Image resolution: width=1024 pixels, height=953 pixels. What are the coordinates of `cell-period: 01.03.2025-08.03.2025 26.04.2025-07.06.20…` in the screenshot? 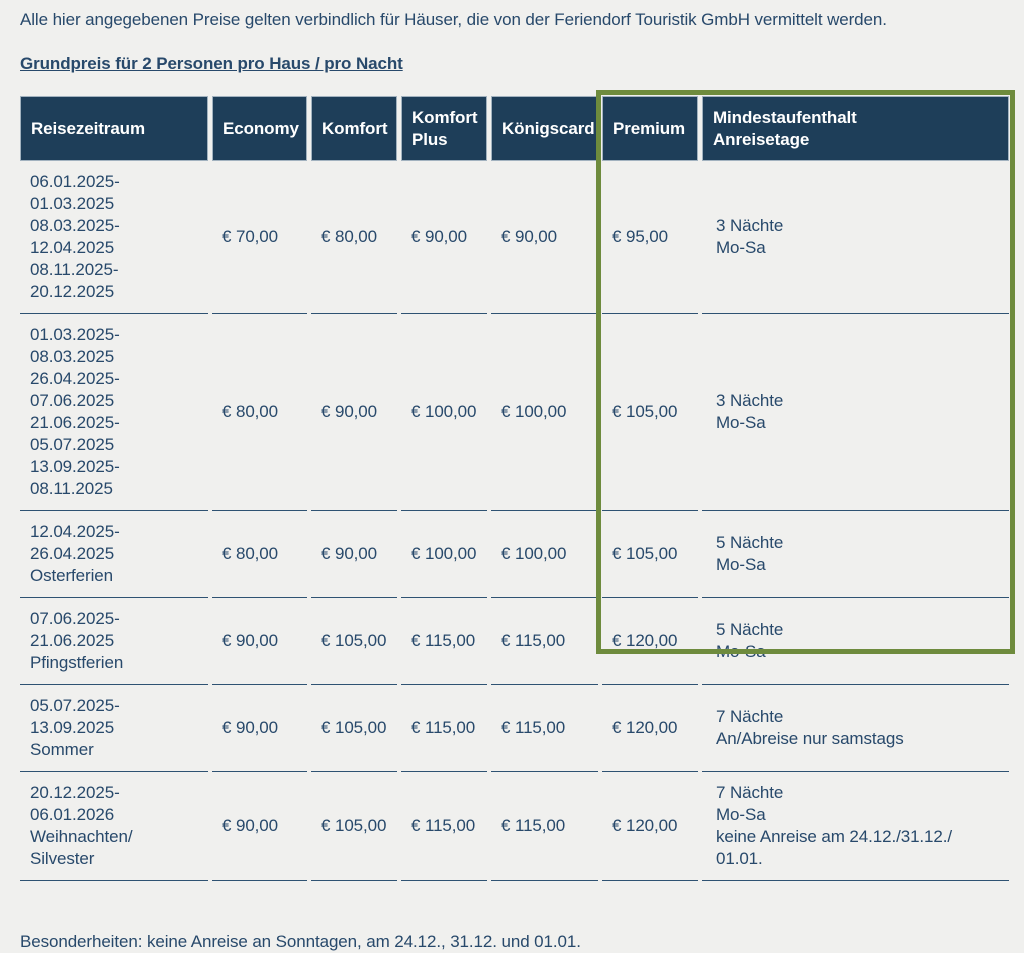 It's located at (114, 412).